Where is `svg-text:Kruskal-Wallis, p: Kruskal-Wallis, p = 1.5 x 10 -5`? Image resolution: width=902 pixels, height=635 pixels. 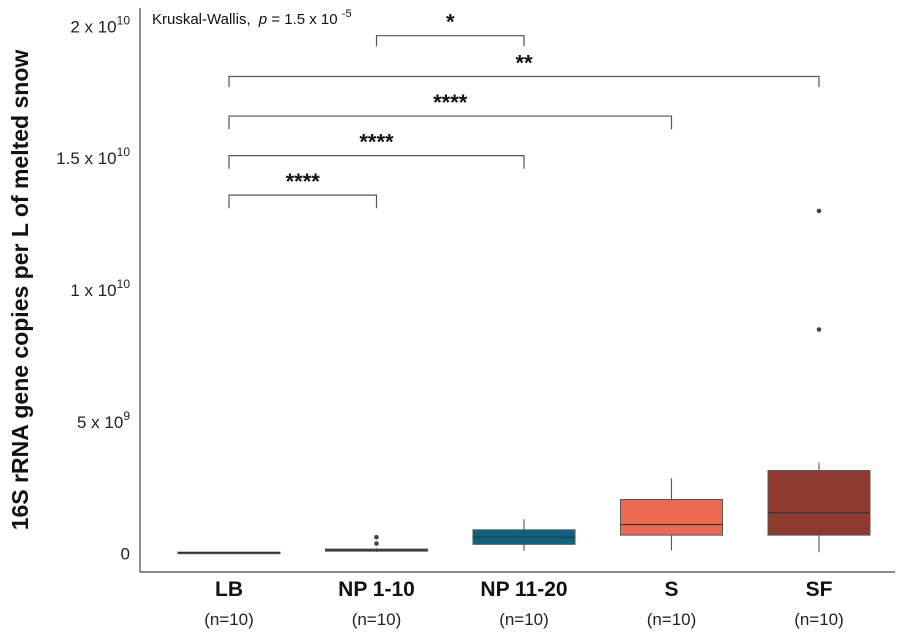 svg-text:Kruskal-Wallis, p: Kruskal-Wallis, p = 1.5 x 10 -5 is located at coordinates (252, 18).